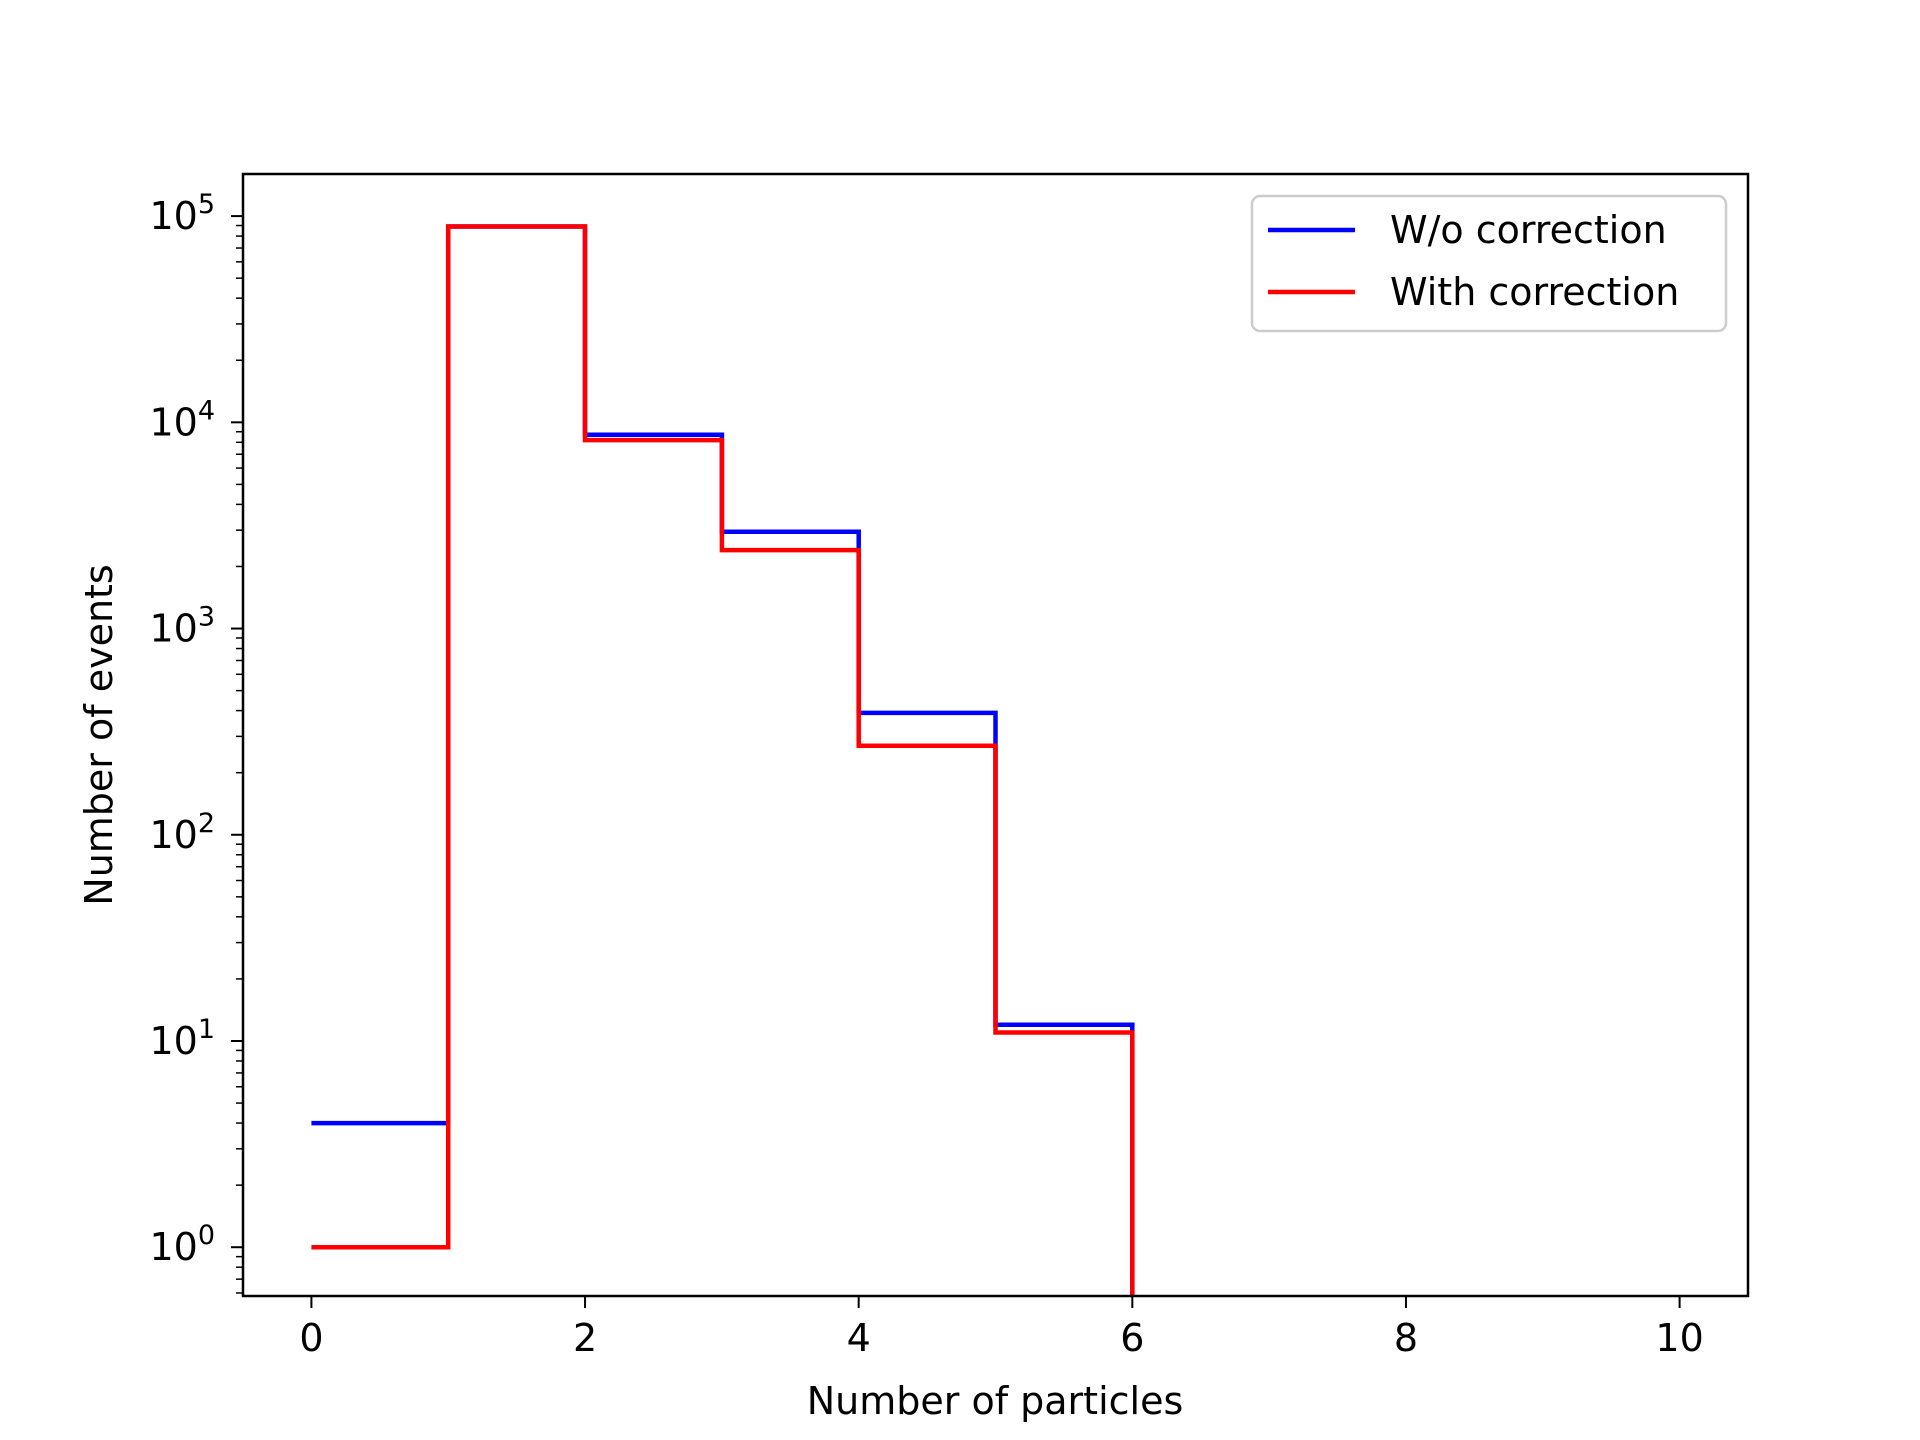  I want to click on legend-items: W/o correction With correction, so click(1473, 261).